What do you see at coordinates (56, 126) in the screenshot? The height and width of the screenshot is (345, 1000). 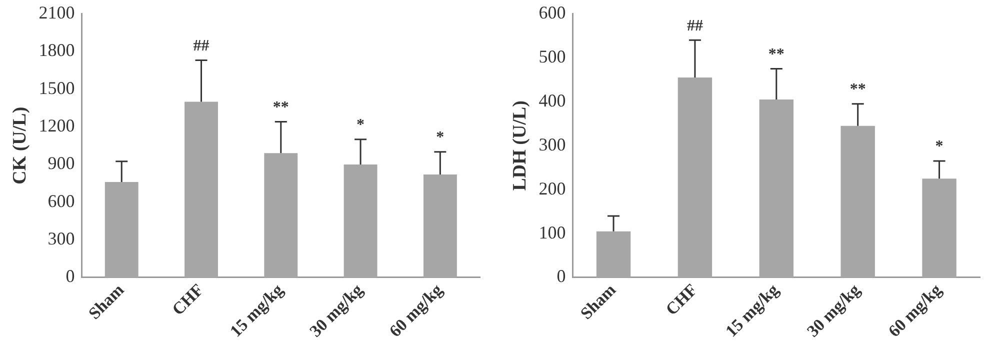 I see `y-tick-label: 1200` at bounding box center [56, 126].